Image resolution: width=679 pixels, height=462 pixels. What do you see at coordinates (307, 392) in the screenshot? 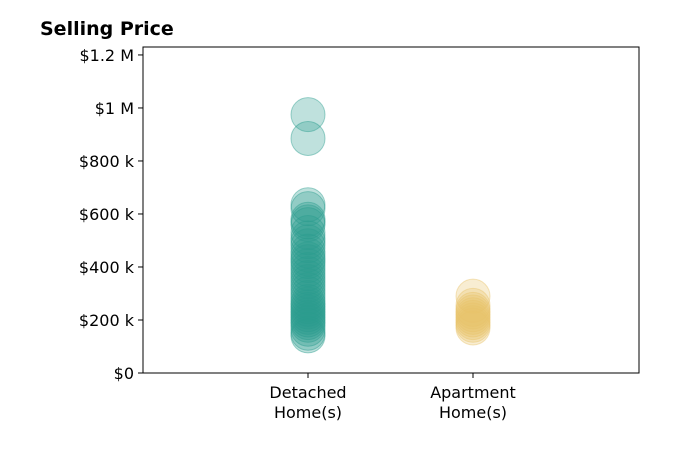
I see `x-tick-label-0-0: Detached` at bounding box center [307, 392].